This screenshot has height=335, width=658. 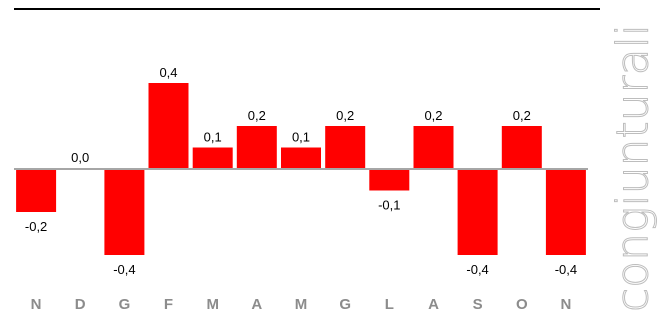 I want to click on top-rule, so click(x=307, y=9).